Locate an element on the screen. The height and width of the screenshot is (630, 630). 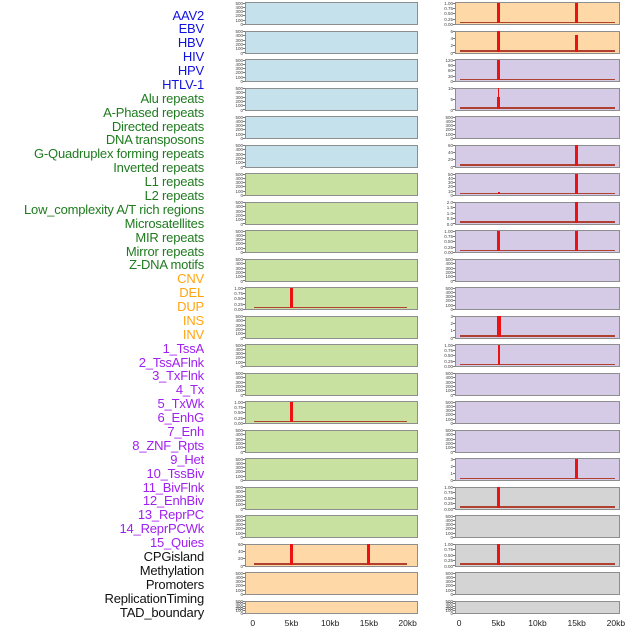
profile-plot-3-txflnk: 500 400 300 200 100 0 is located at coordinates (532, 128).